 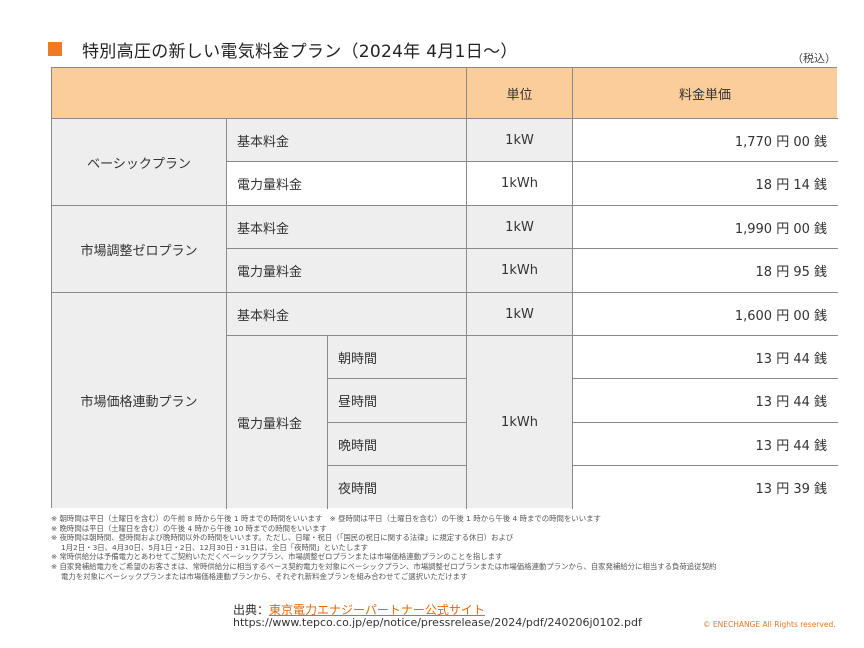 What do you see at coordinates (251, 610) in the screenshot?
I see `source-label: 出典：` at bounding box center [251, 610].